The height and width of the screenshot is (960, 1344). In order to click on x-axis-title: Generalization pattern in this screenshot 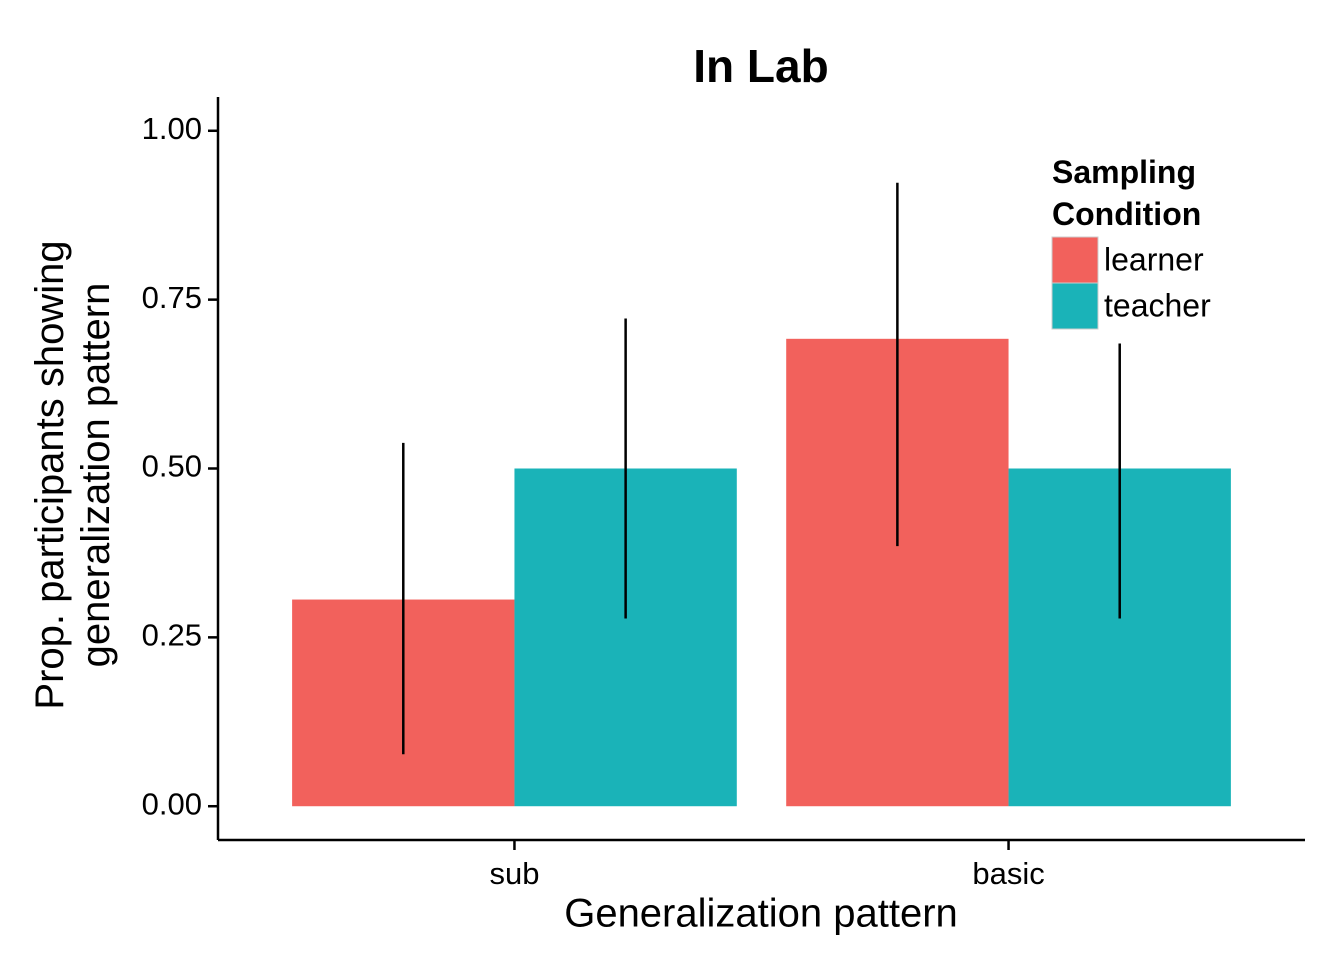, I will do `click(761, 914)`.